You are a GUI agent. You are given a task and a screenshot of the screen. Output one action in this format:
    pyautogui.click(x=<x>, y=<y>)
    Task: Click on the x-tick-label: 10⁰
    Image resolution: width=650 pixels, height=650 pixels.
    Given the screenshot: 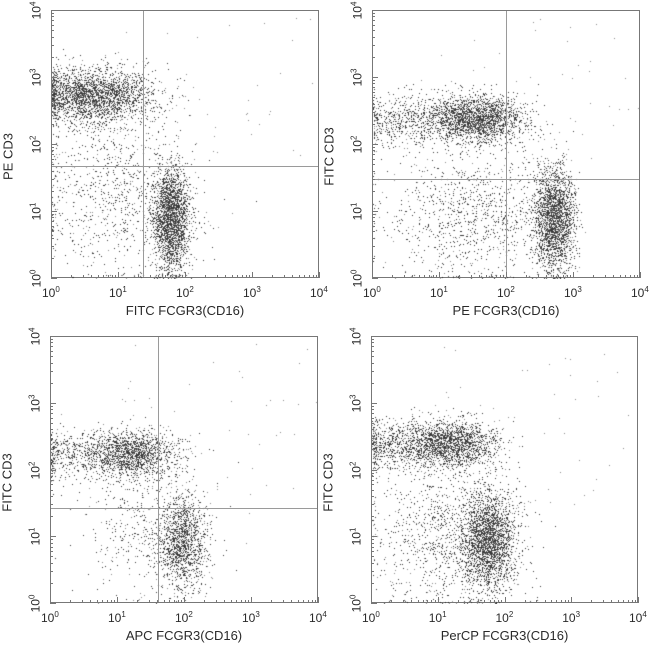 What is the action you would take?
    pyautogui.click(x=51, y=292)
    